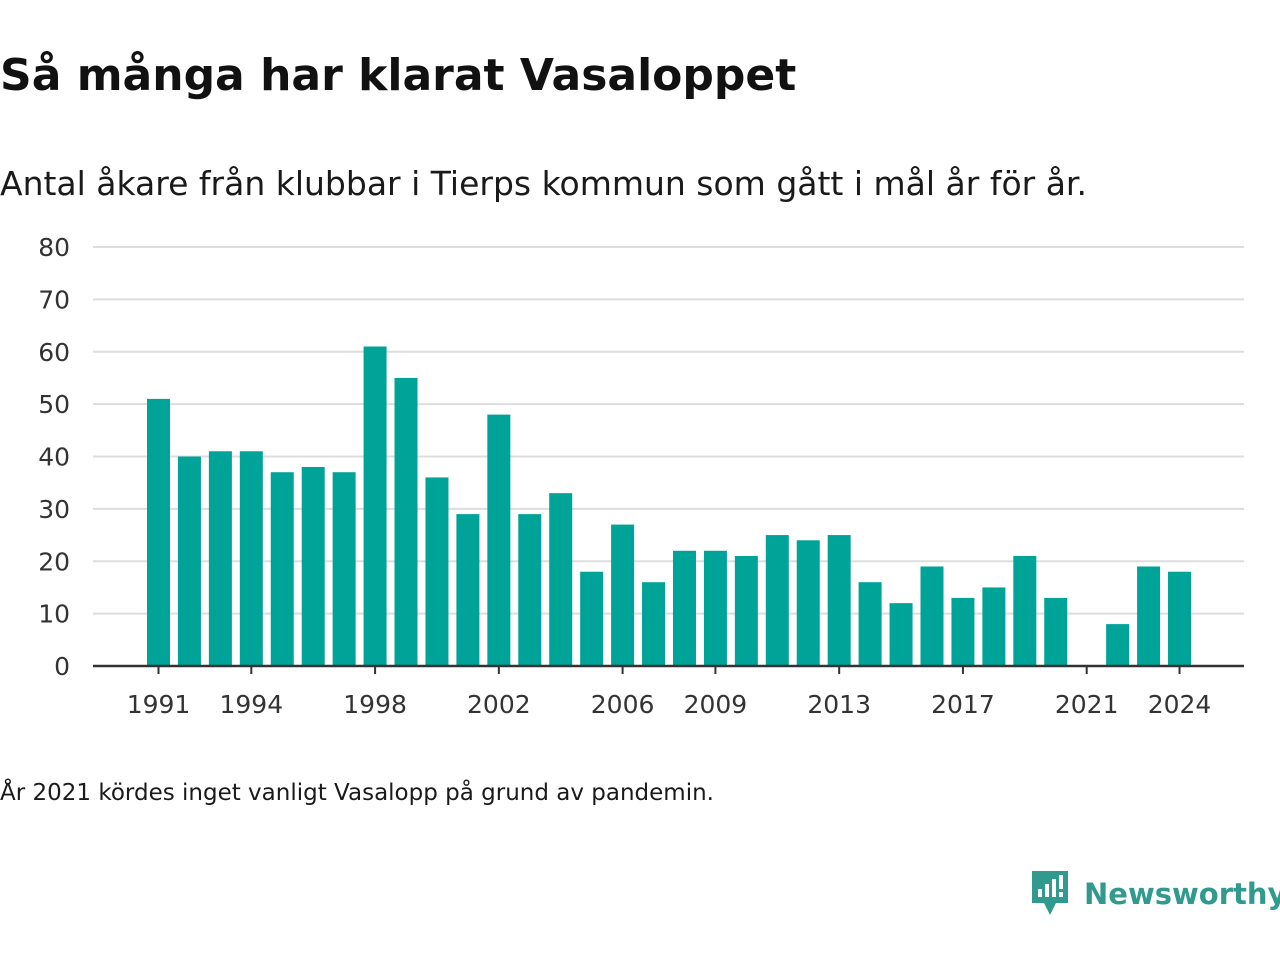 This screenshot has width=1280, height=960. I want to click on bar-2018: 2018: 15, so click(994, 626).